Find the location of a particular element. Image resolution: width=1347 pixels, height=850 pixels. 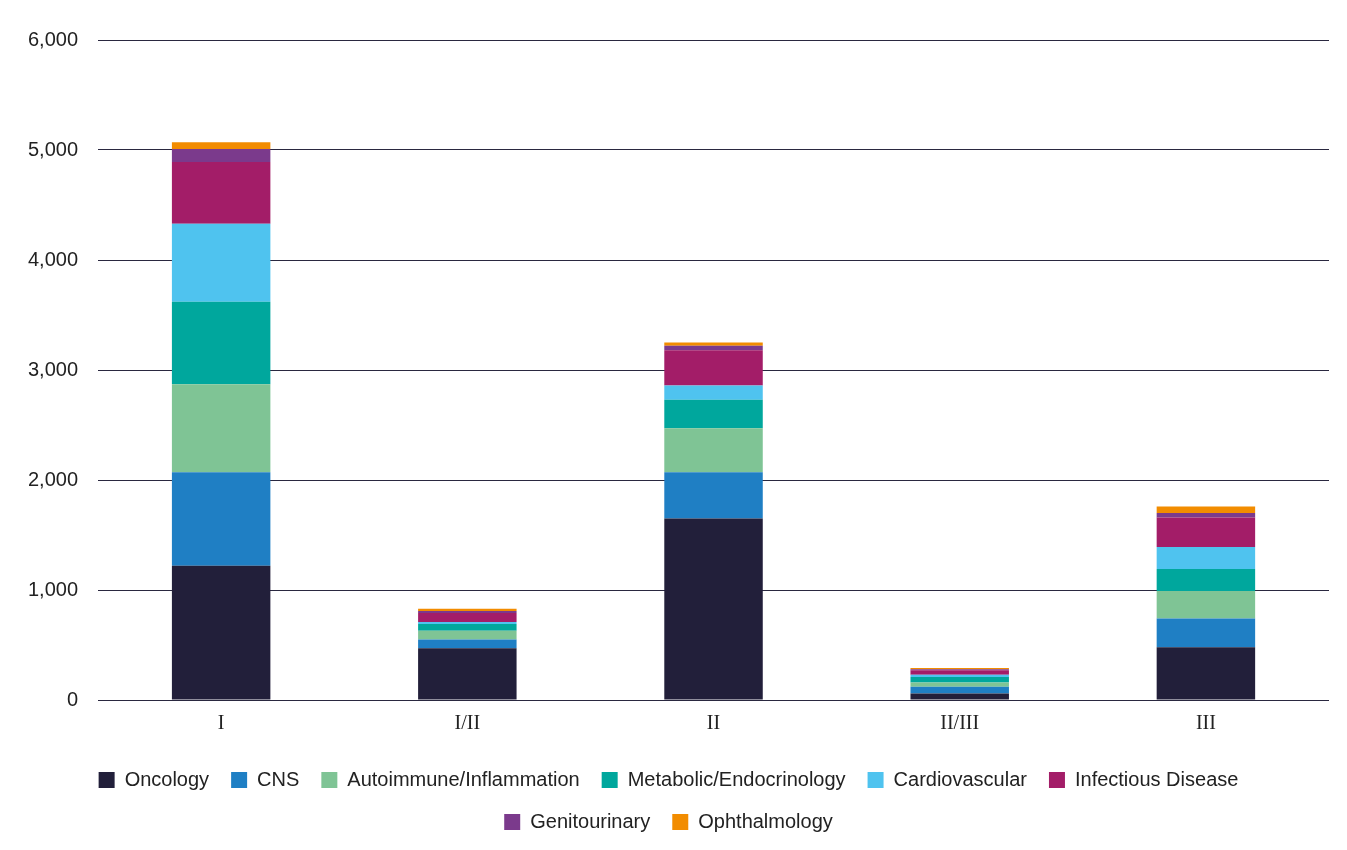

x-tick-label: II is located at coordinates (713, 722).